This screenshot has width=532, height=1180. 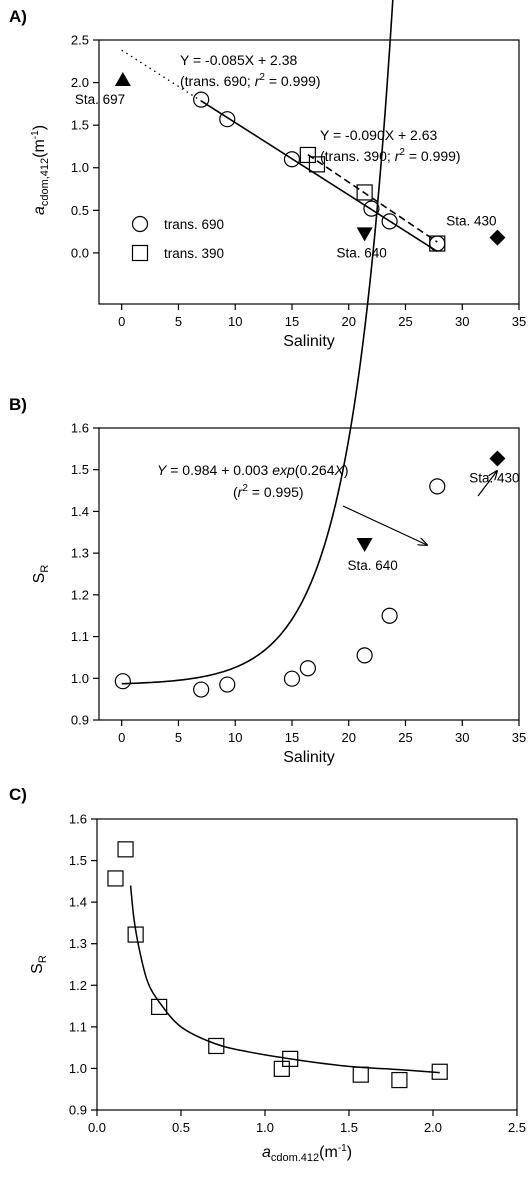 What do you see at coordinates (18, 794) in the screenshot?
I see `panel-c-label: C)` at bounding box center [18, 794].